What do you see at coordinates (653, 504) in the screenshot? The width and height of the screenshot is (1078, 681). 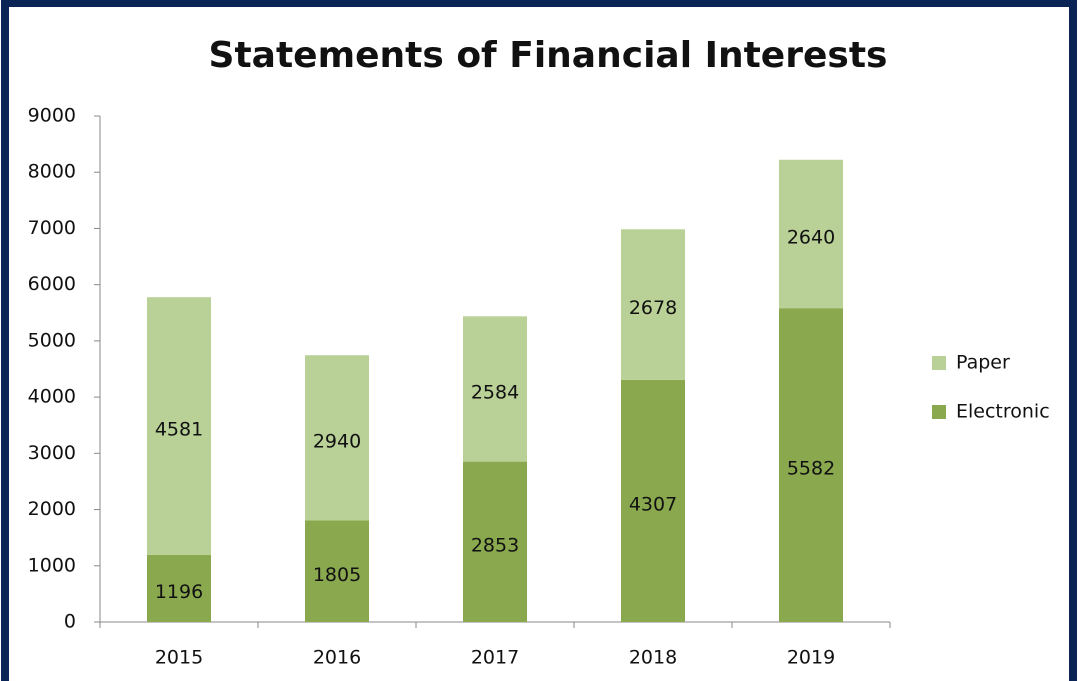 I see `data-label: 4307` at bounding box center [653, 504].